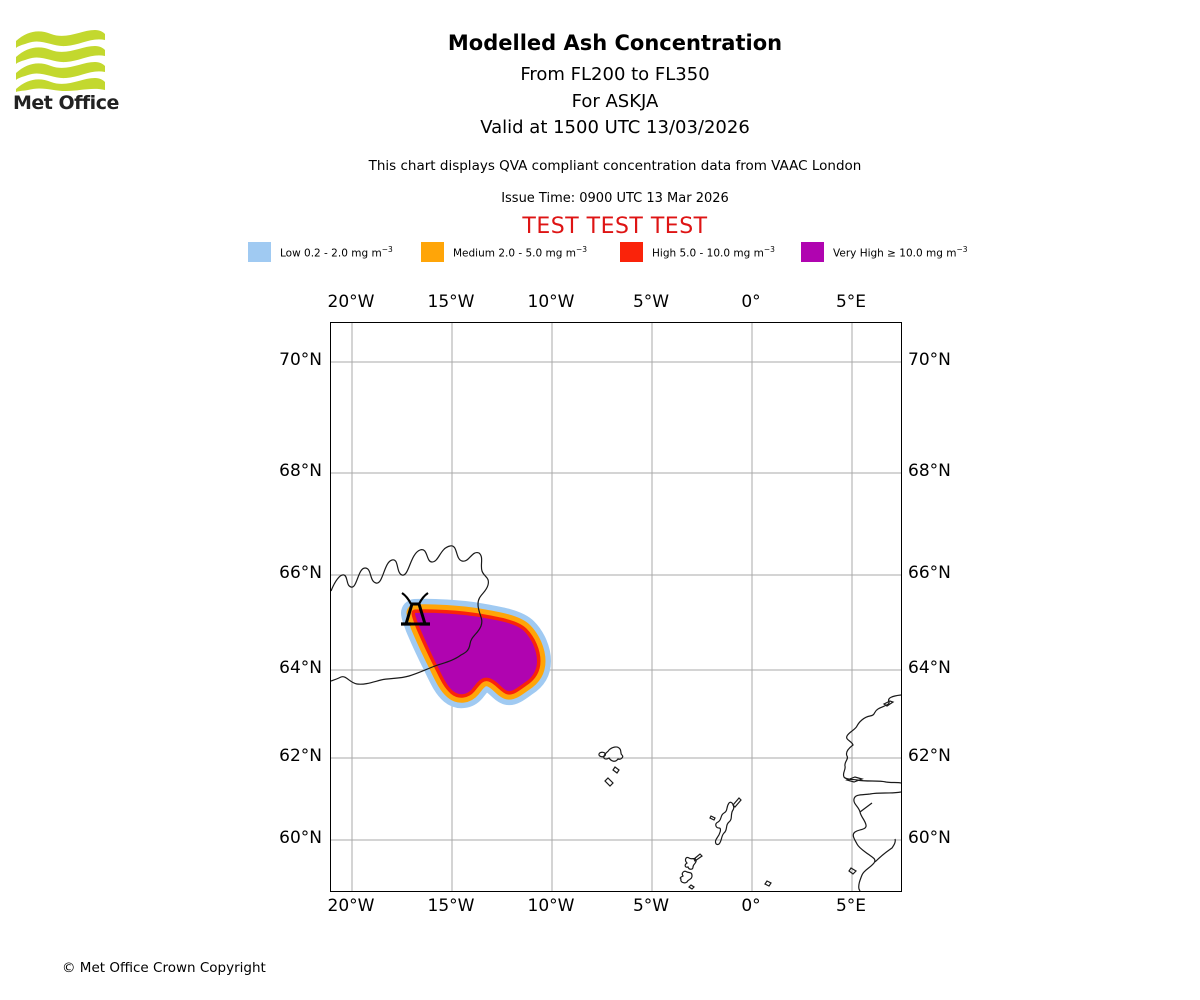 This screenshot has height=1000, width=1200. What do you see at coordinates (615, 74) in the screenshot?
I see `flight-level-subtitle: From FL200 to FL350` at bounding box center [615, 74].